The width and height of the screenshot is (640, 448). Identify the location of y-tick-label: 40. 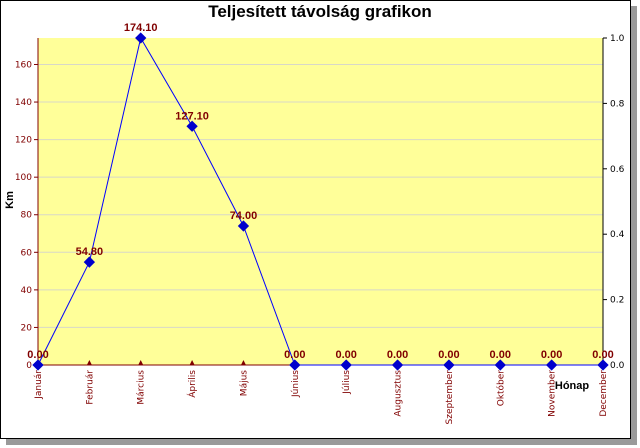
(27, 291).